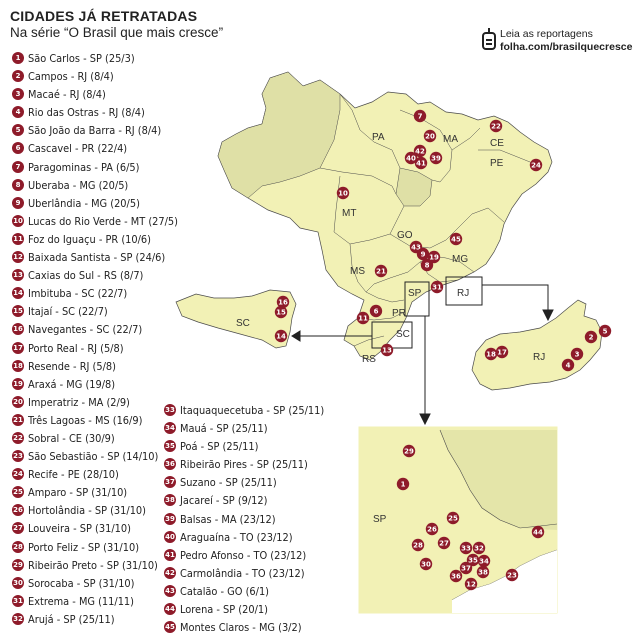  Describe the element at coordinates (434, 258) in the screenshot. I see `city-marker-number: 19` at that location.